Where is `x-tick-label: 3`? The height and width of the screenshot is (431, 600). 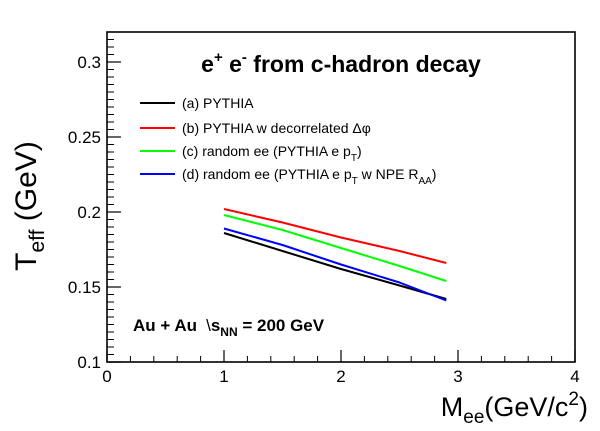 x-tick-label: 3 is located at coordinates (457, 376).